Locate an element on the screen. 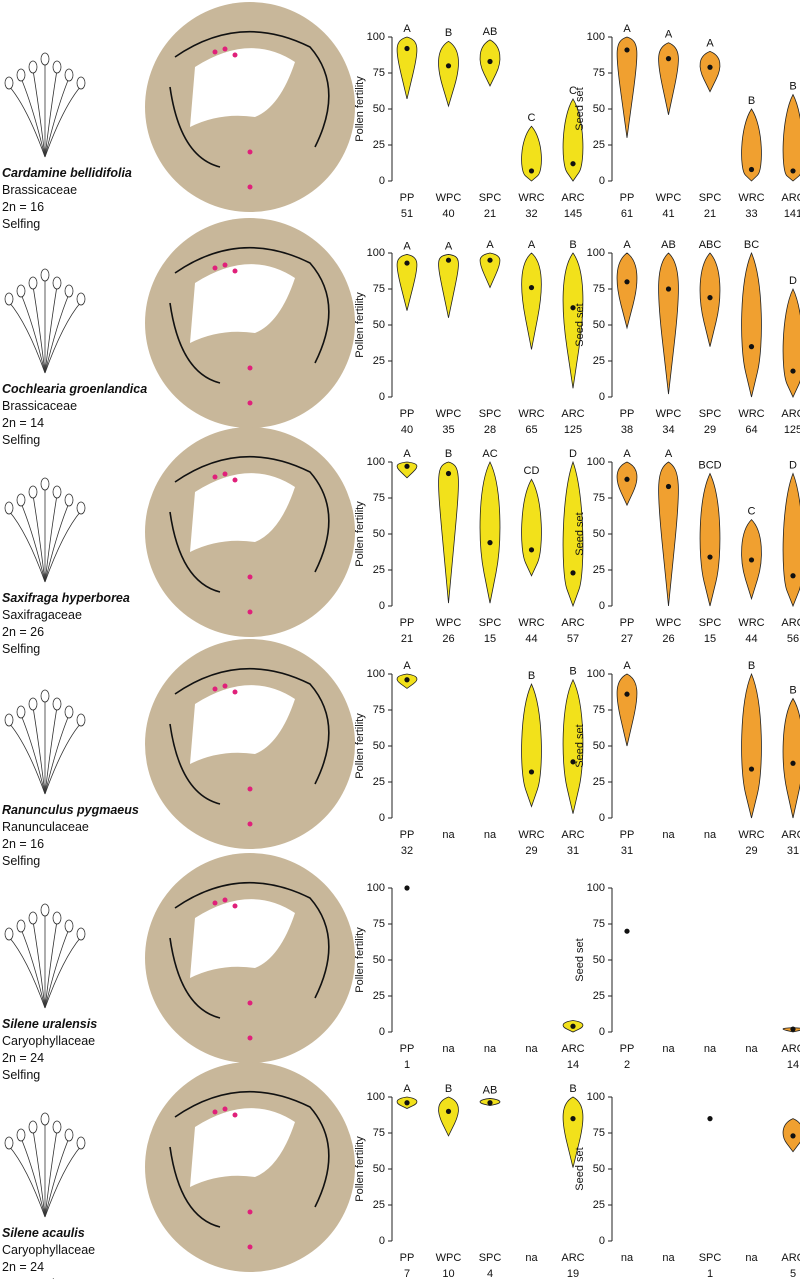  species-chromosome: 2n = 14 is located at coordinates (23, 423).